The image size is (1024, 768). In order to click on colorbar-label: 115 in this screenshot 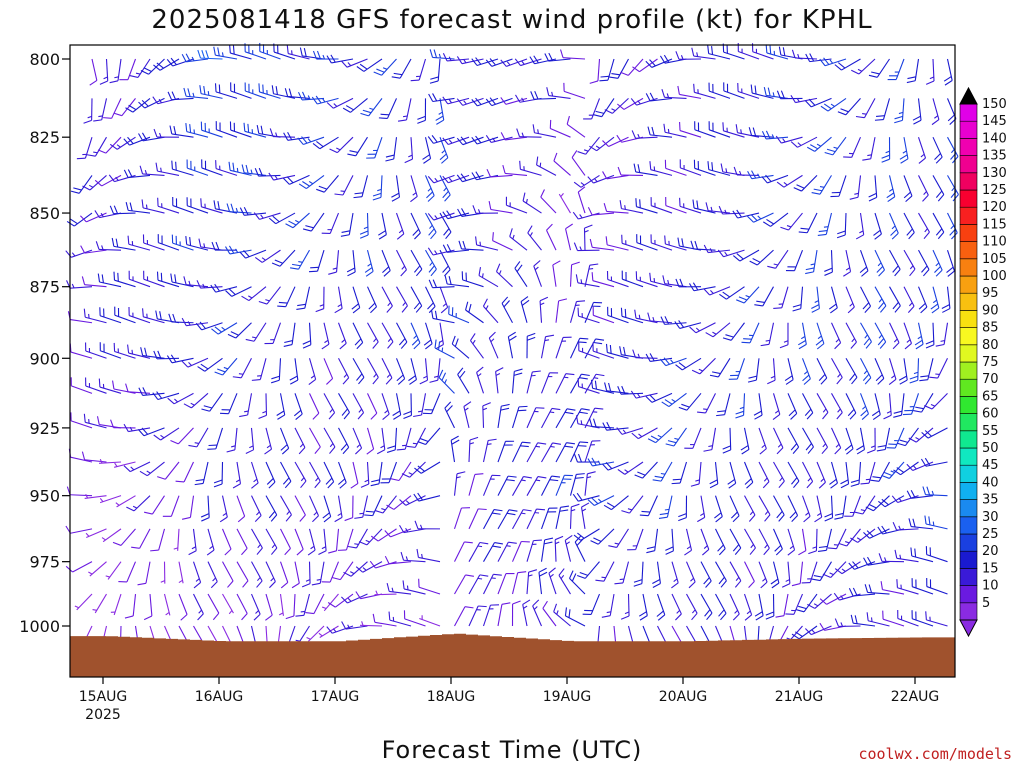, I will do `click(994, 224)`.